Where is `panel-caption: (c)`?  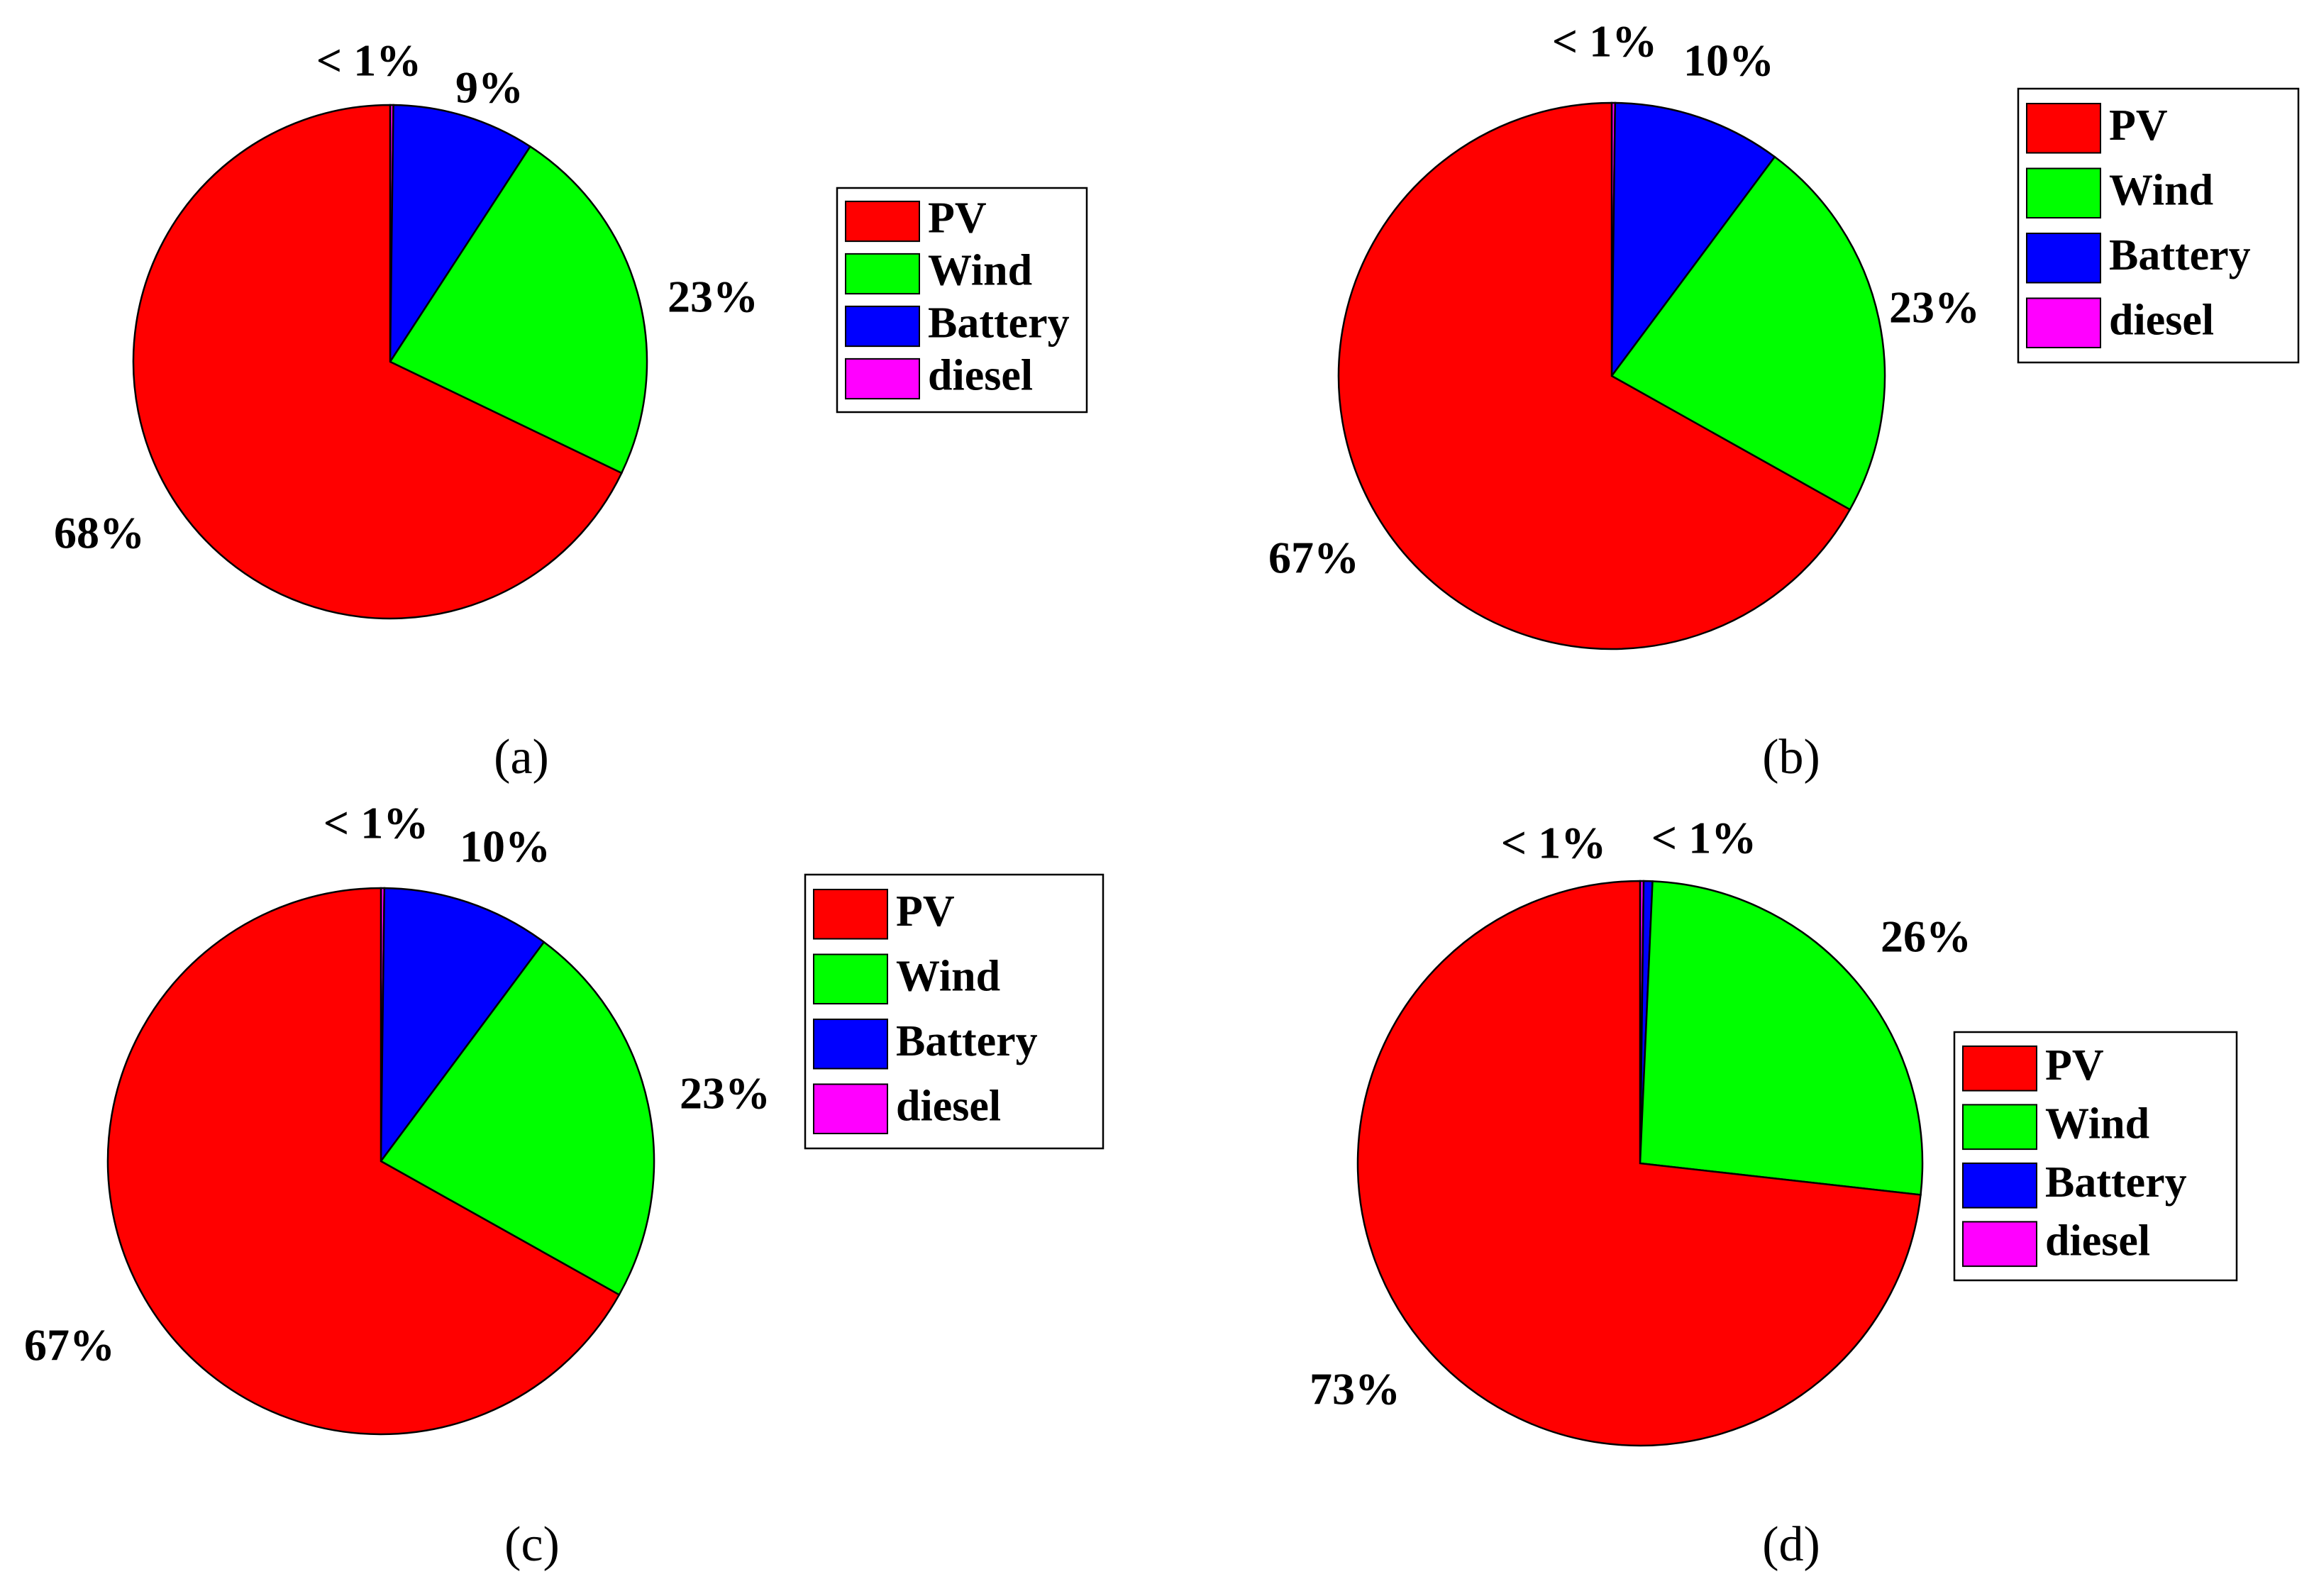 panel-caption: (c) is located at coordinates (532, 1545).